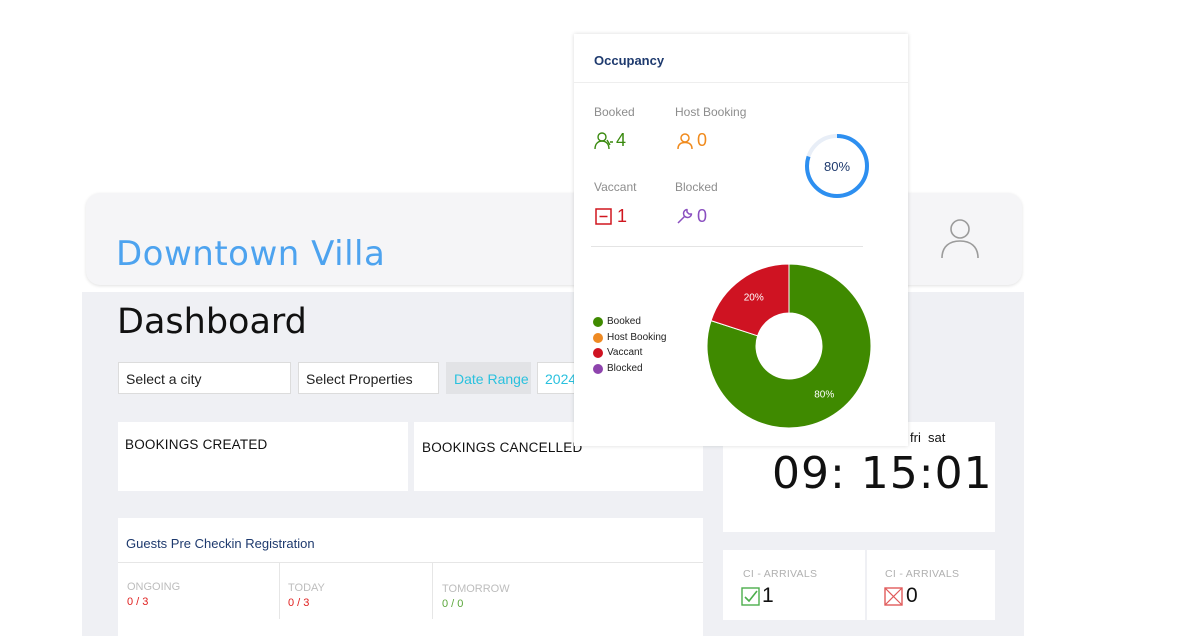 The image size is (1184, 636). I want to click on city-select: Select a city, so click(204, 378).